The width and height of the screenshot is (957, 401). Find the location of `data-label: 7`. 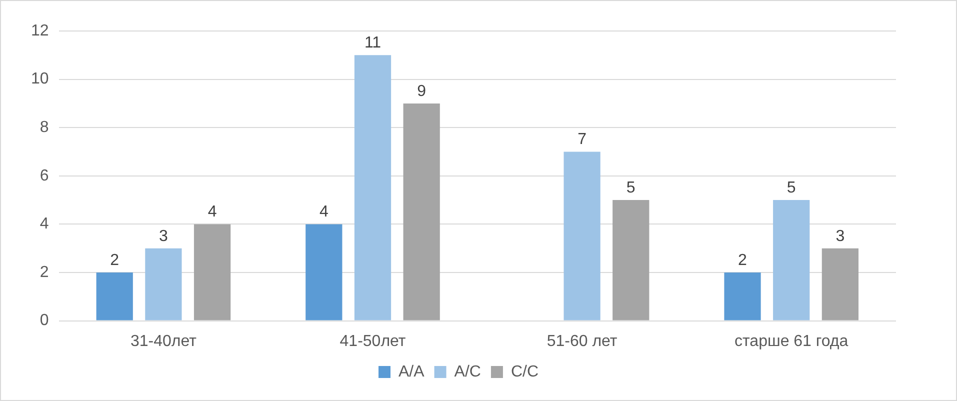

data-label: 7 is located at coordinates (582, 139).